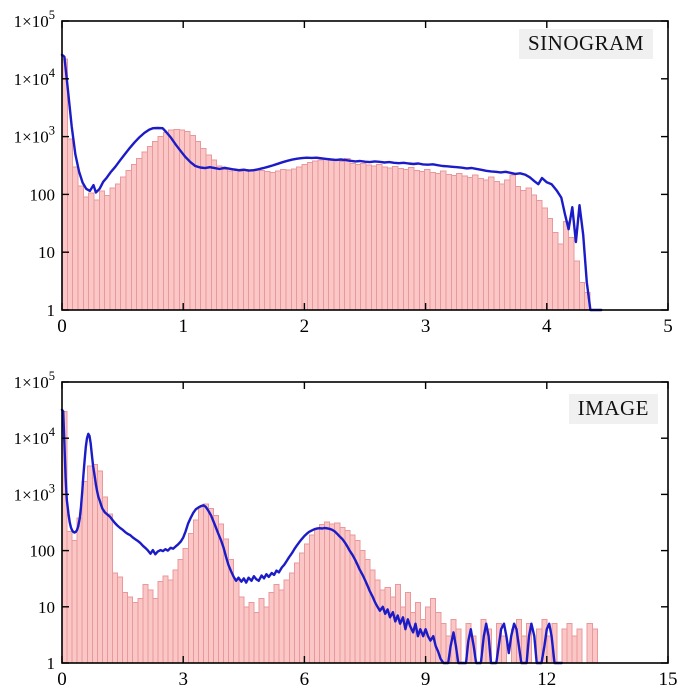 Image resolution: width=695 pixels, height=695 pixels. Describe the element at coordinates (426, 679) in the screenshot. I see `x-tick-label: 9` at that location.